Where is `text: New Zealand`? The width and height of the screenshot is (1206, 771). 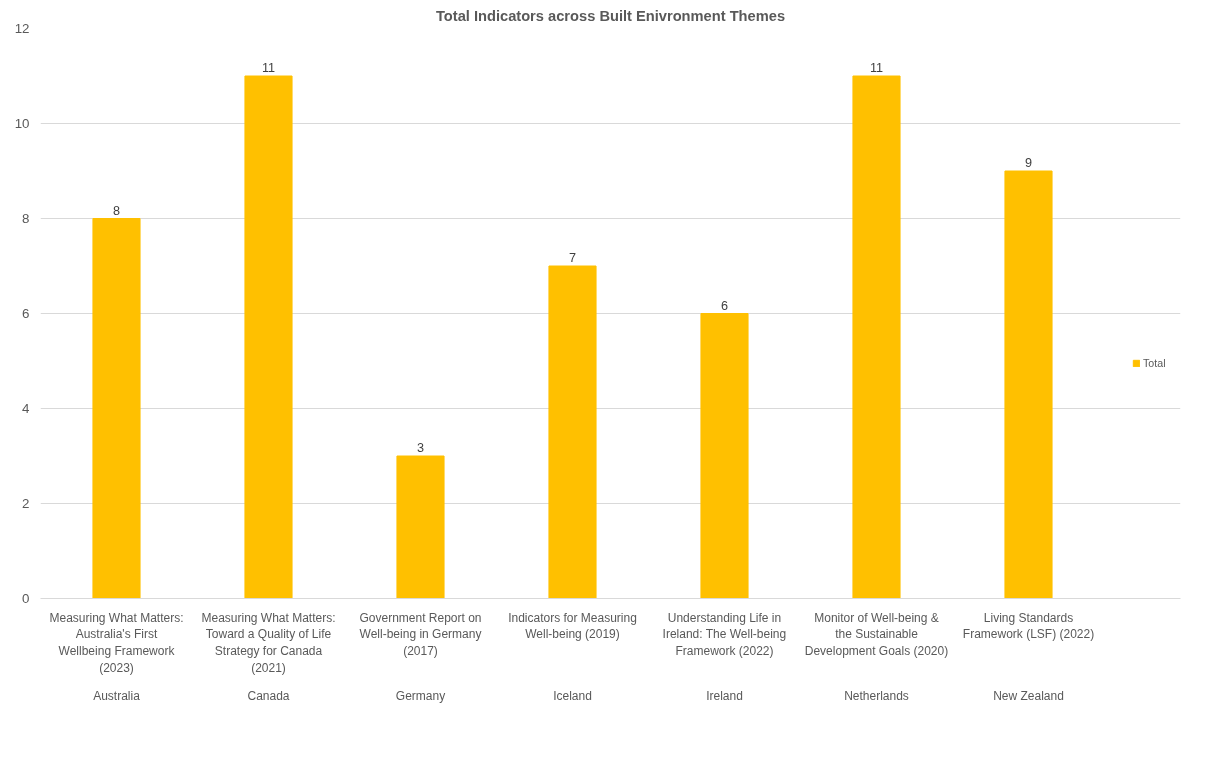 text: New Zealand is located at coordinates (1028, 695).